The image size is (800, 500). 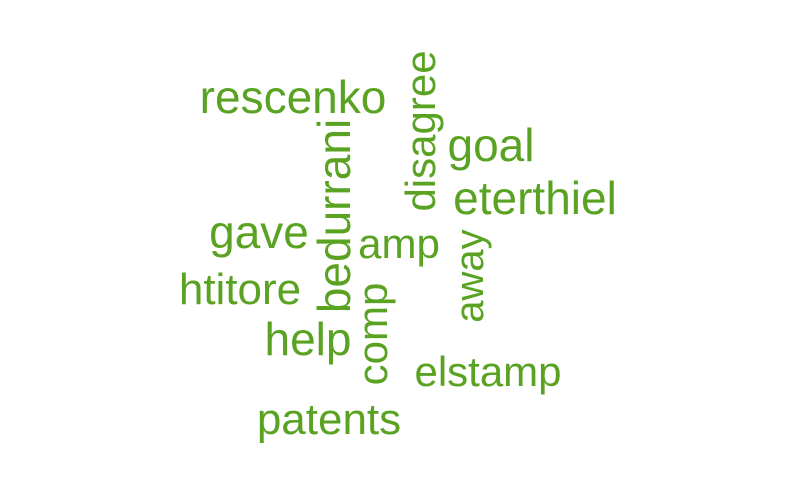 I want to click on word-amp: amp, so click(x=399, y=243).